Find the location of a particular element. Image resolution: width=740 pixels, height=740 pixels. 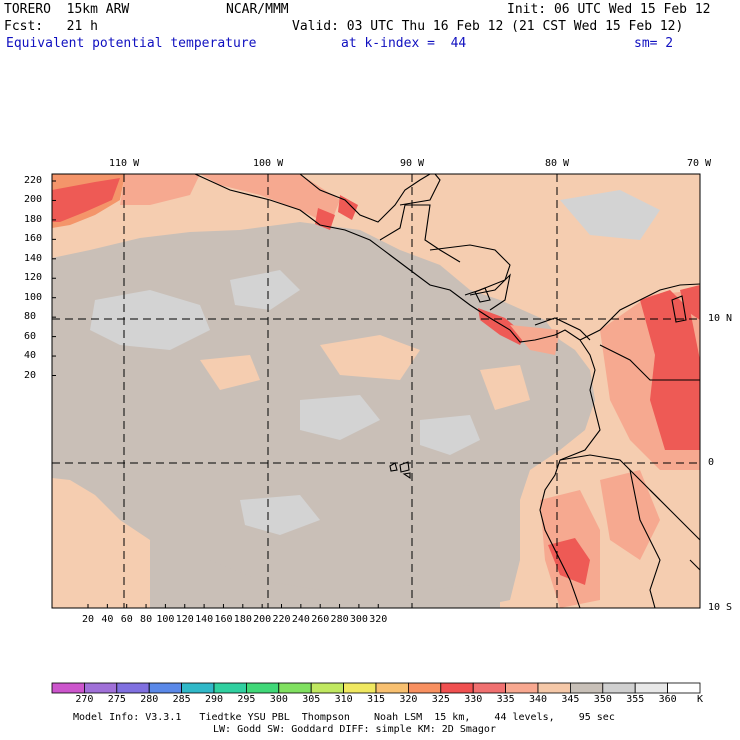

colorbar-label: 310 is located at coordinates (343, 699).